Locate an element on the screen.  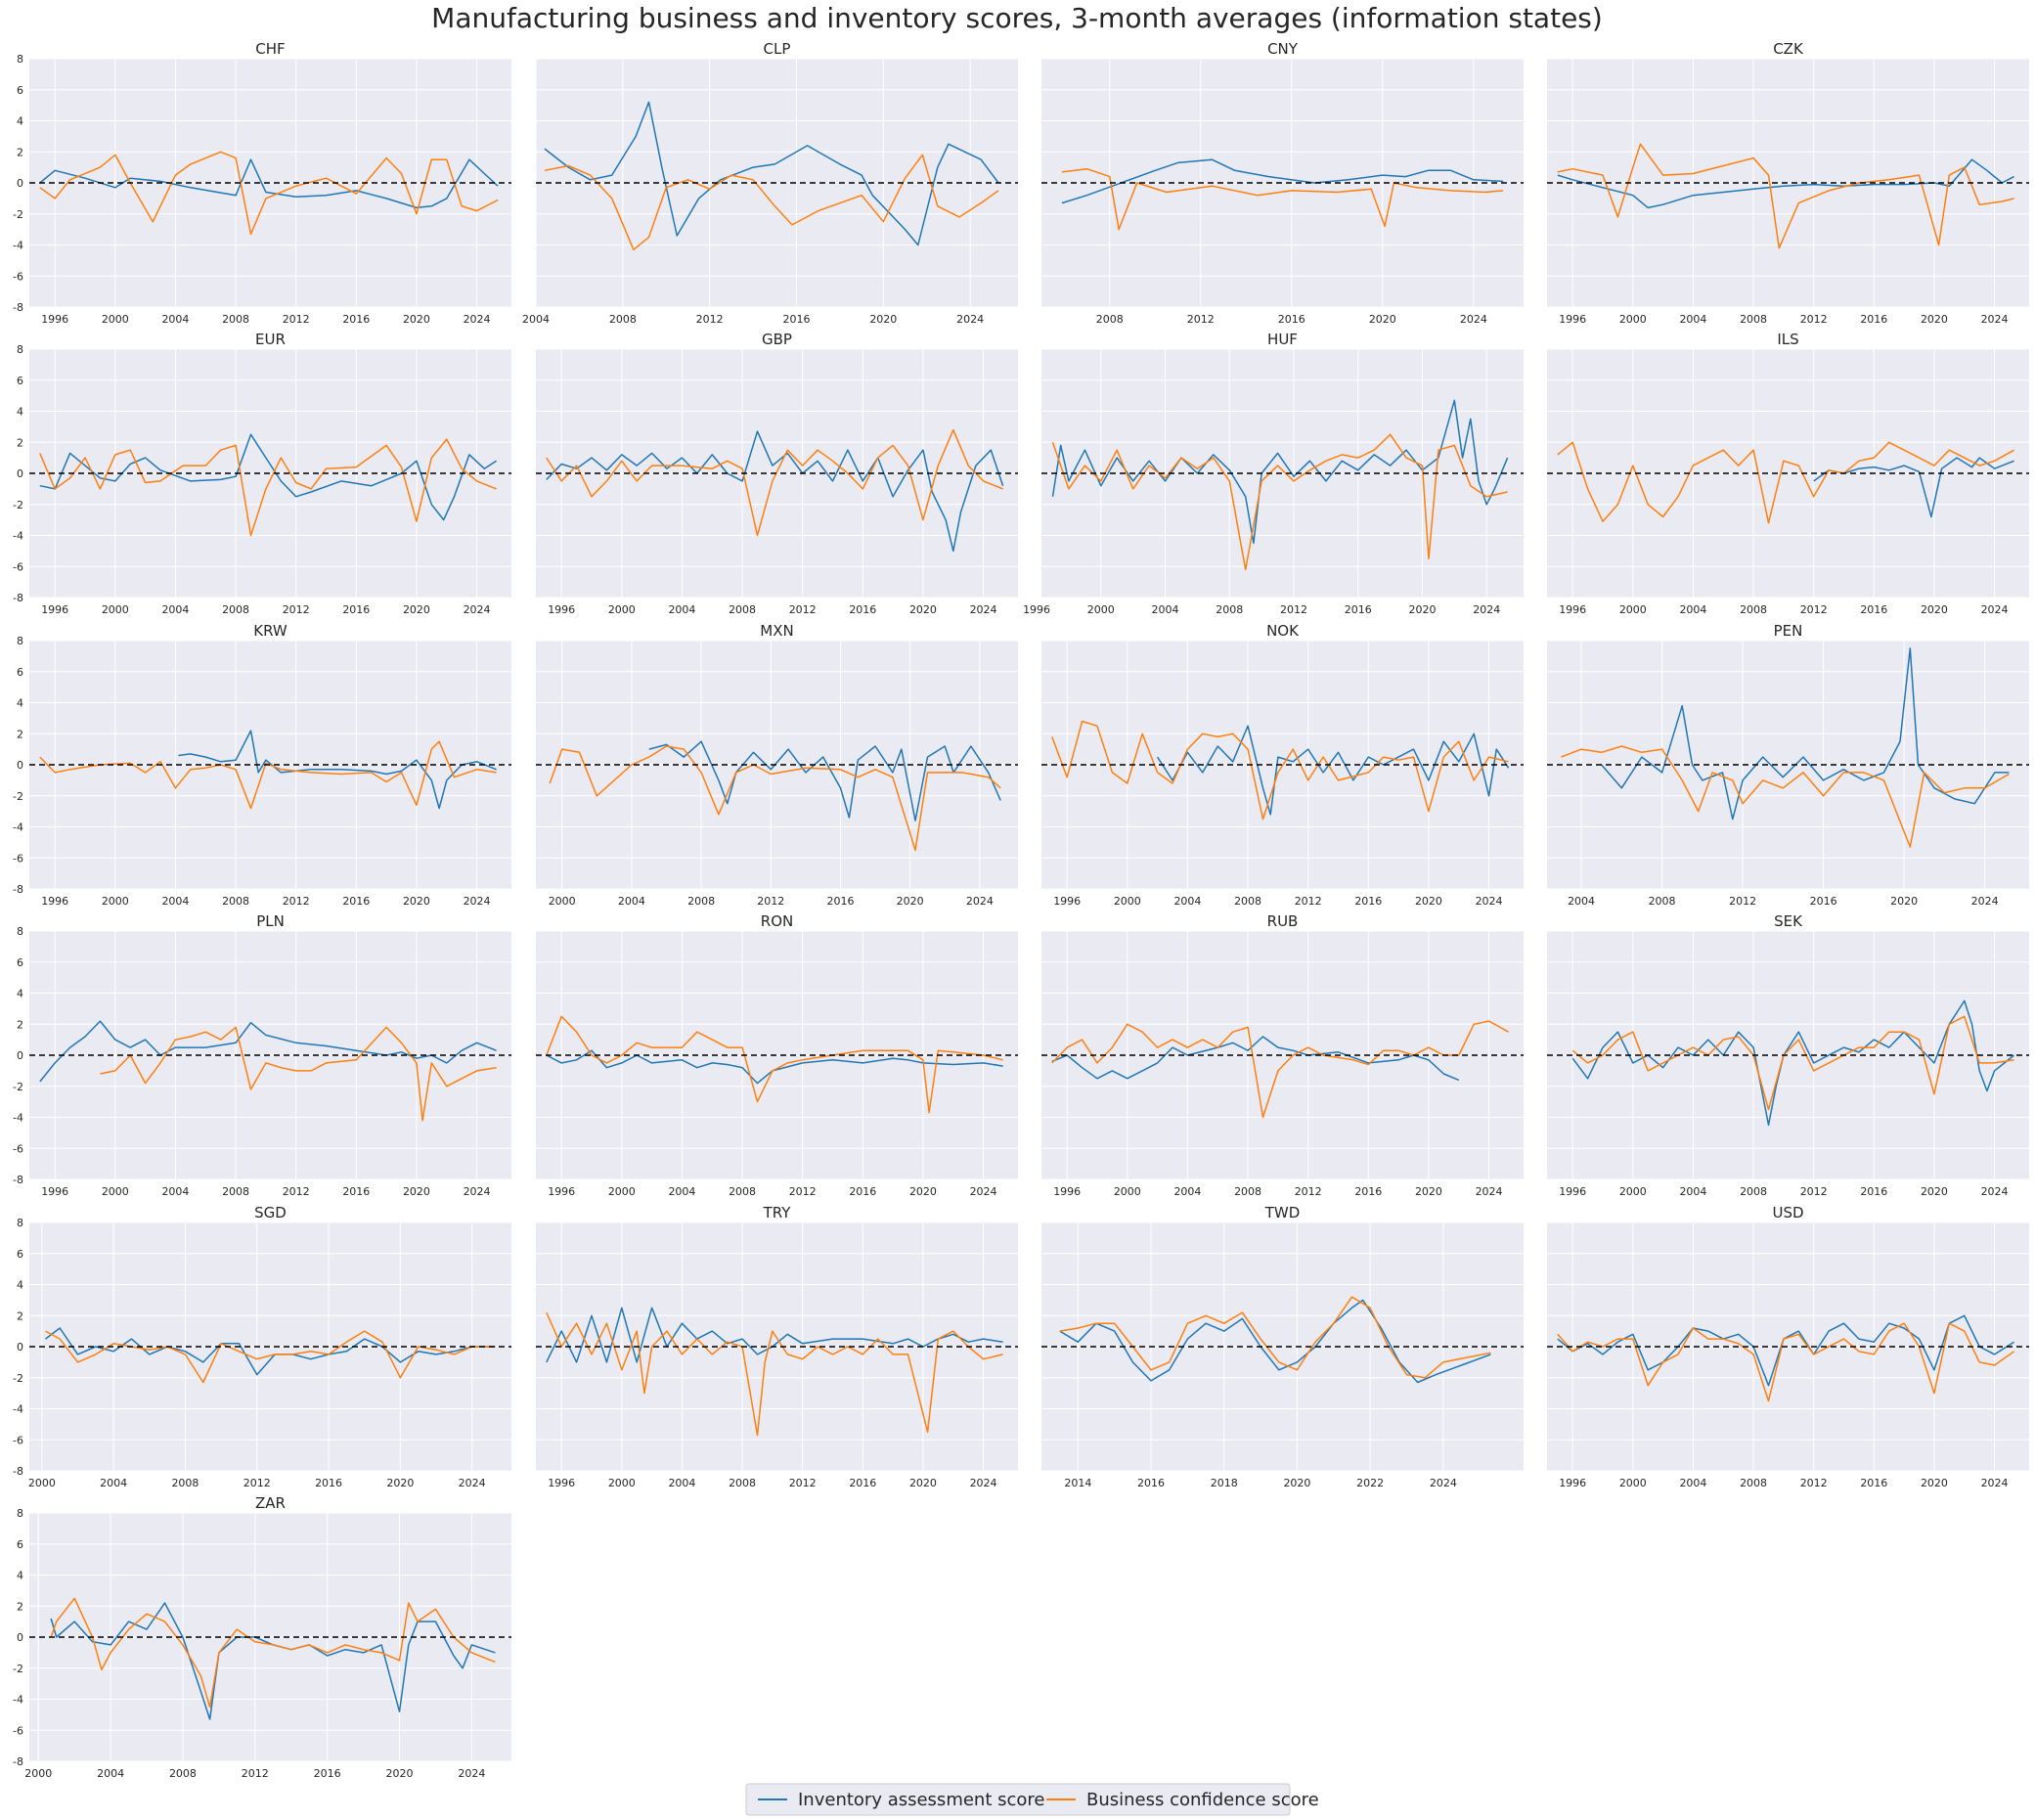
x-tick-label: 2018 is located at coordinates (1224, 1483).